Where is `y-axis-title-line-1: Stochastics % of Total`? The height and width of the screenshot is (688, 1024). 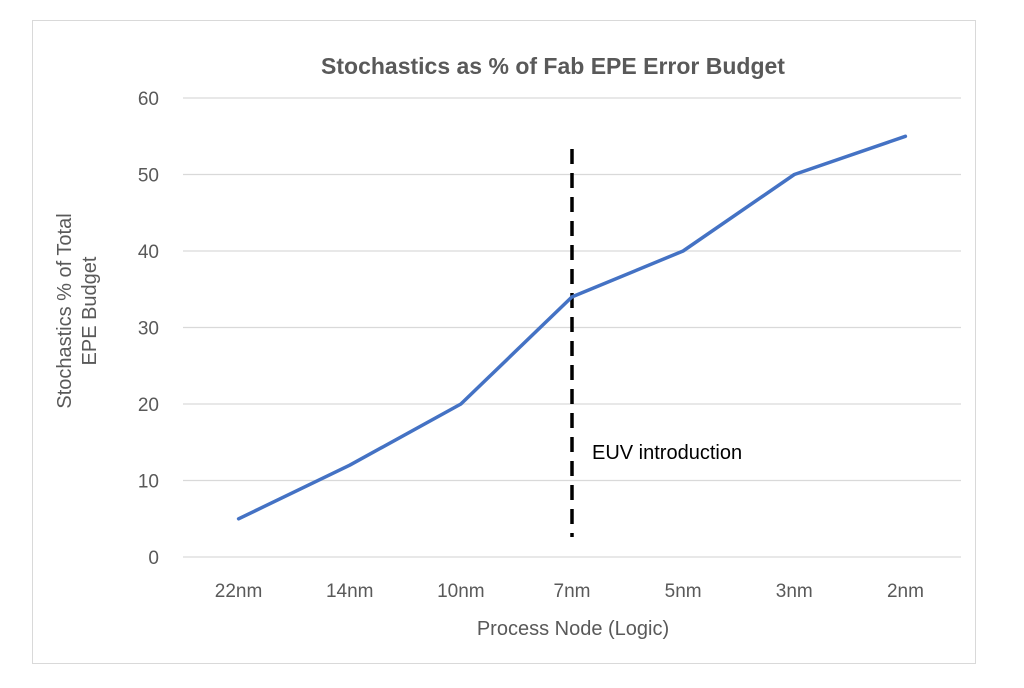
y-axis-title-line-1: Stochastics % of Total is located at coordinates (65, 310).